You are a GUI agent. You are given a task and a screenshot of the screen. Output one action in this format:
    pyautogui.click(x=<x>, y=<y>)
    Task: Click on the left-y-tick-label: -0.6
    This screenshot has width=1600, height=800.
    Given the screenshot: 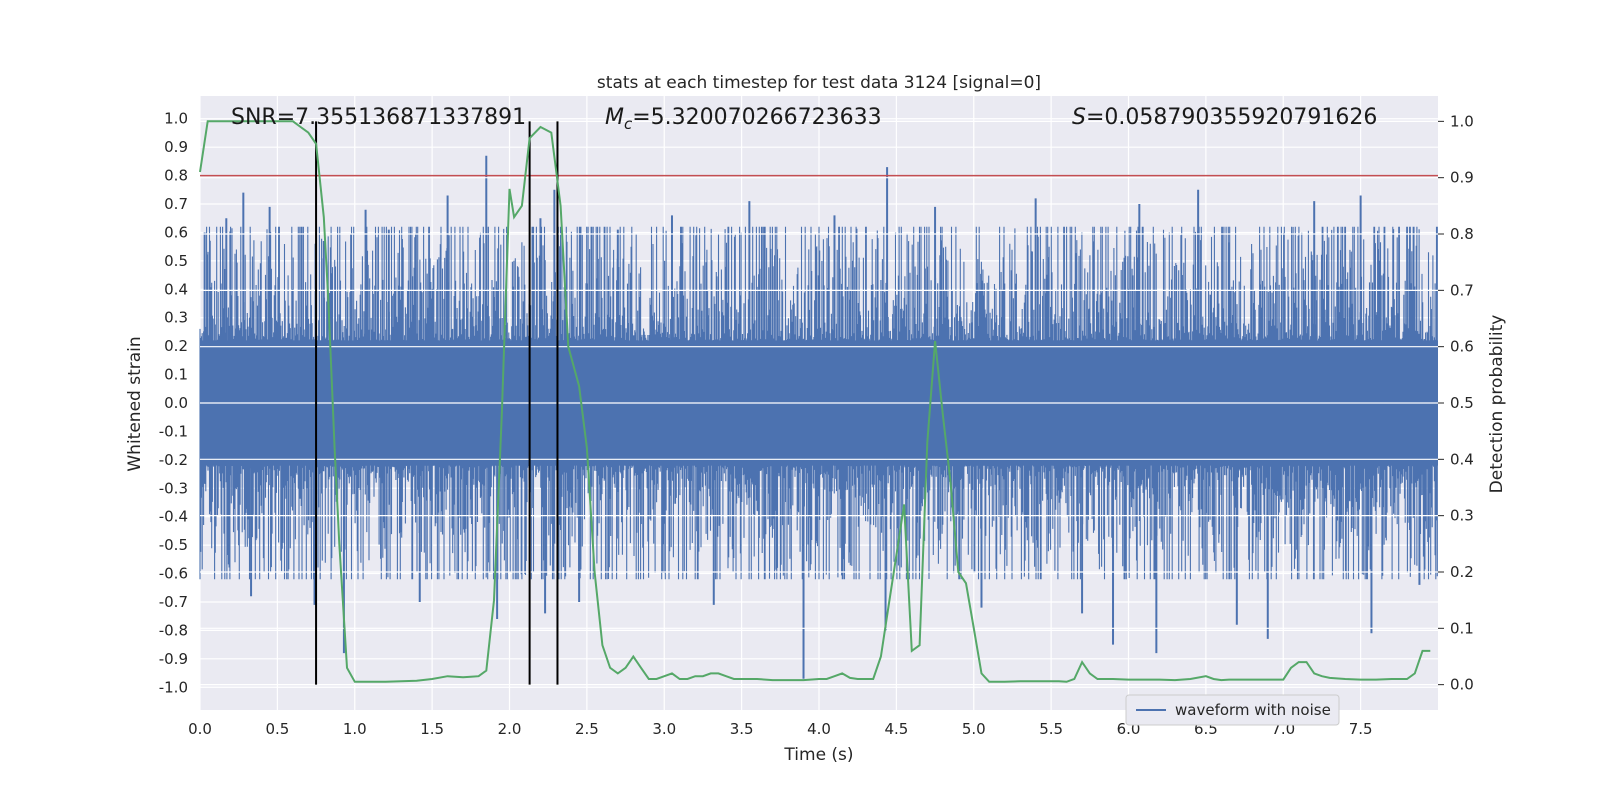 What is the action you would take?
    pyautogui.click(x=173, y=574)
    